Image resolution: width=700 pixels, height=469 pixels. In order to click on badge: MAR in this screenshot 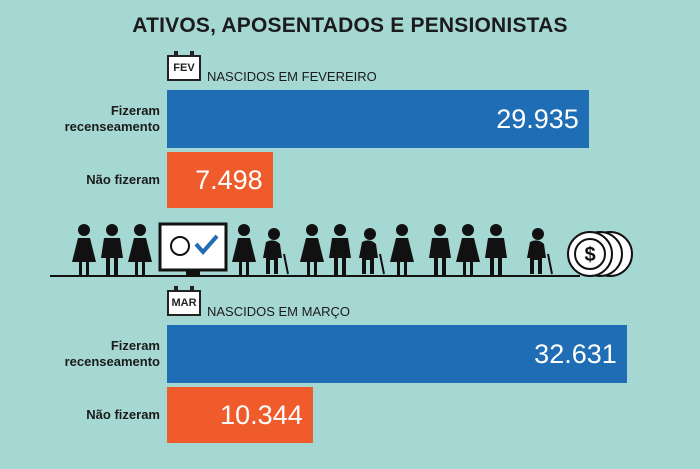, I will do `click(184, 303)`.